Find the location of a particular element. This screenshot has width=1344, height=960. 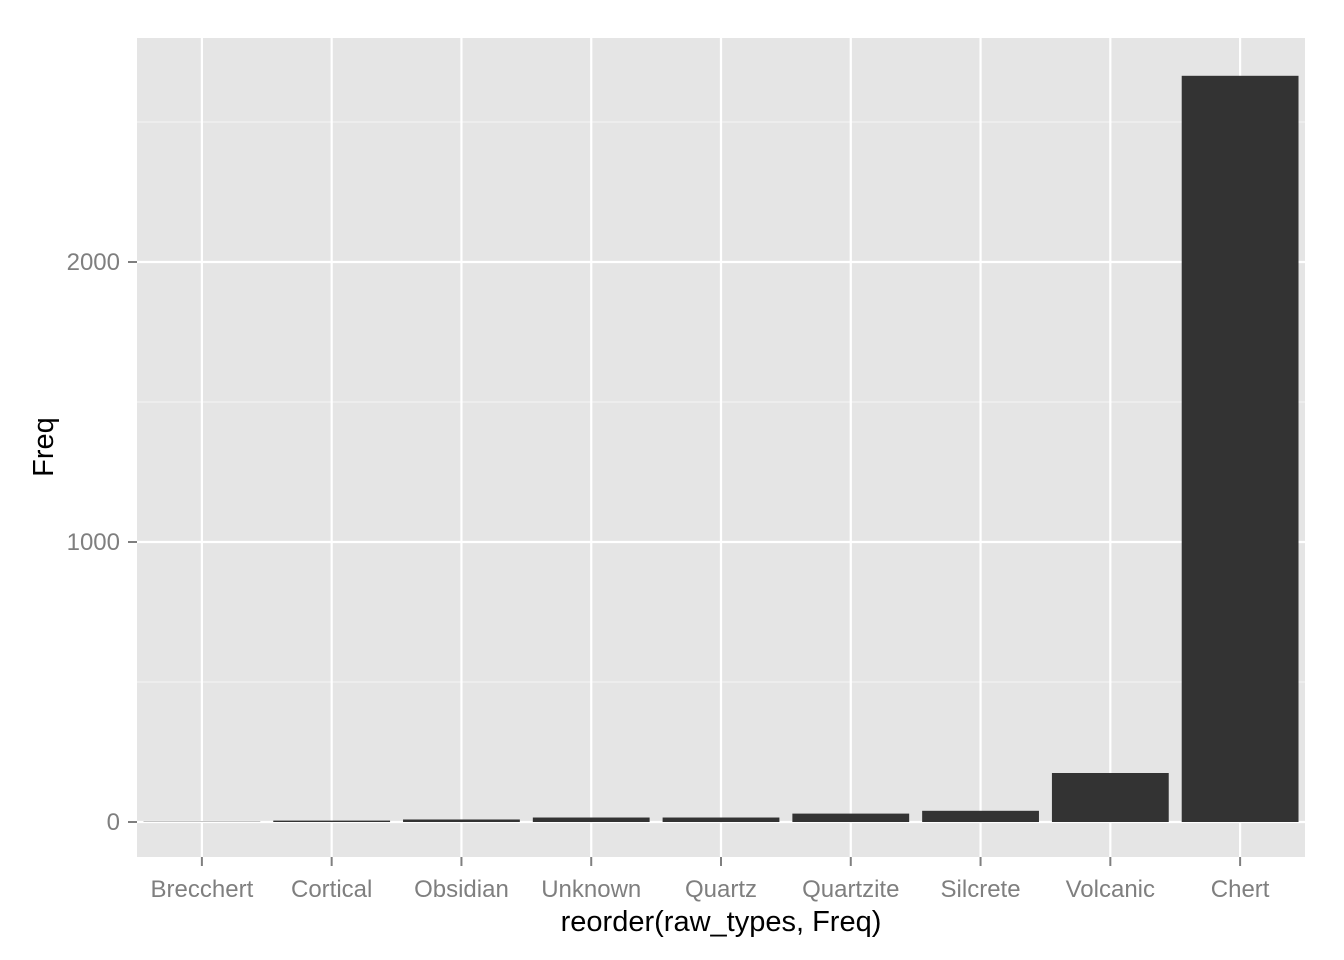

x-tick-label: Unknown is located at coordinates (591, 889).